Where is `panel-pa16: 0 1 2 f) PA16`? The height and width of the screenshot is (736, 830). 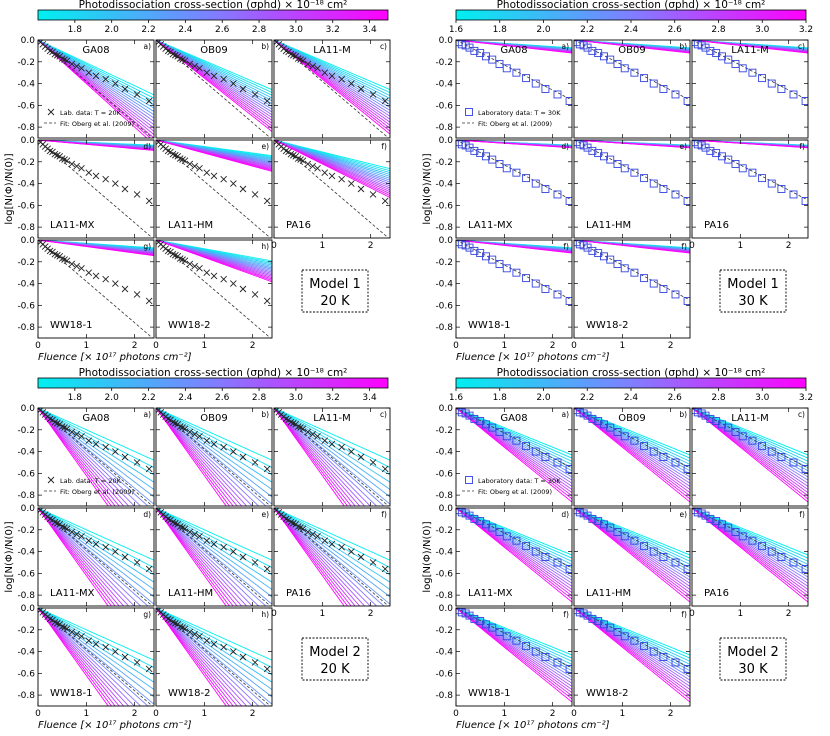
panel-pa16: 0 1 2 f) PA16 is located at coordinates (749, 563).